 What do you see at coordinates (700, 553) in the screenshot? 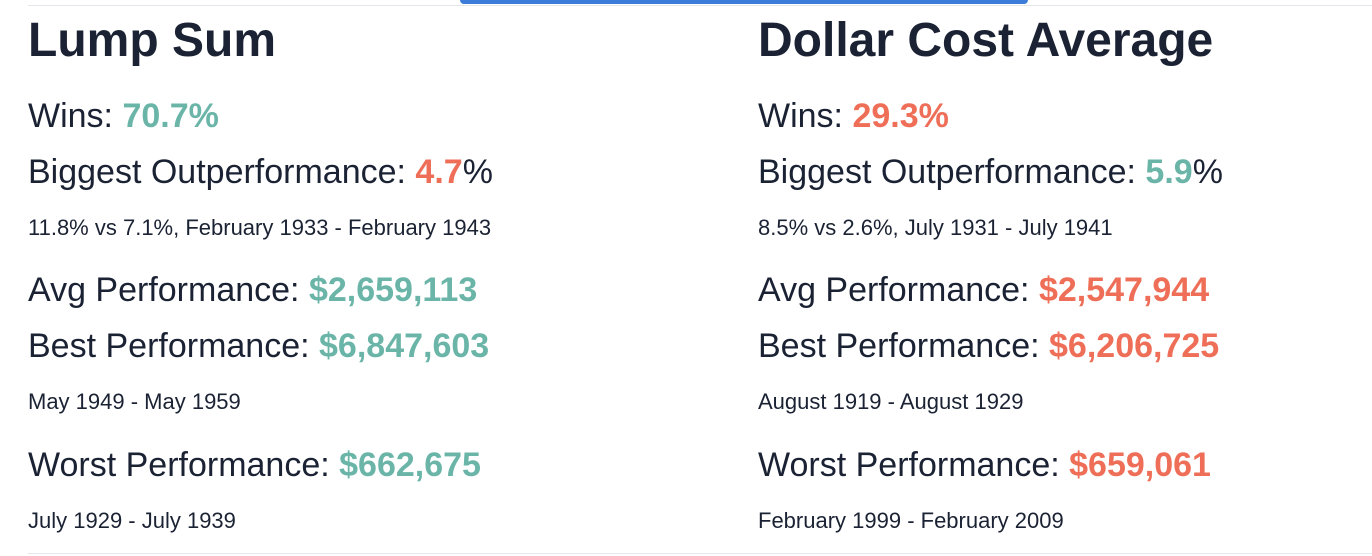
I see `bottom-divider` at bounding box center [700, 553].